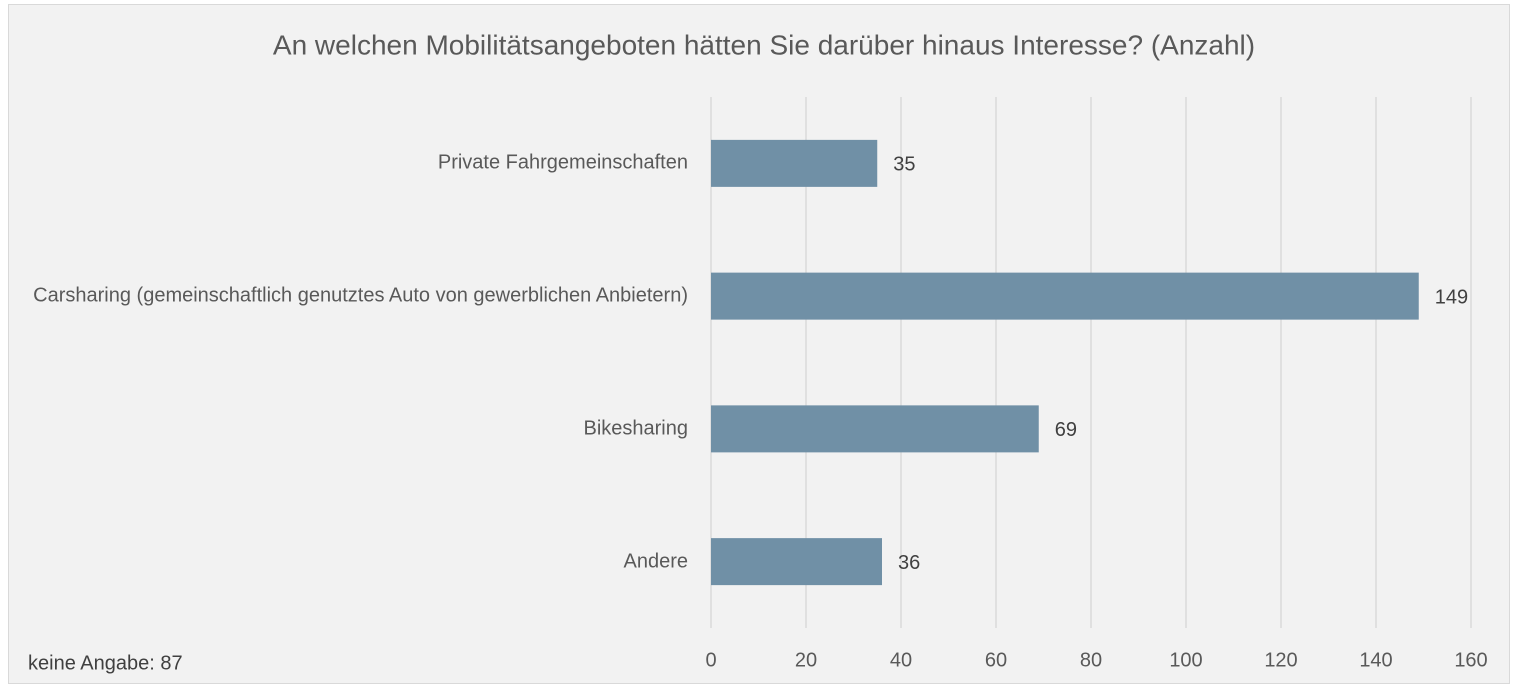 Image resolution: width=1514 pixels, height=686 pixels. Describe the element at coordinates (1280, 660) in the screenshot. I see `x-tick-label: 120` at that location.